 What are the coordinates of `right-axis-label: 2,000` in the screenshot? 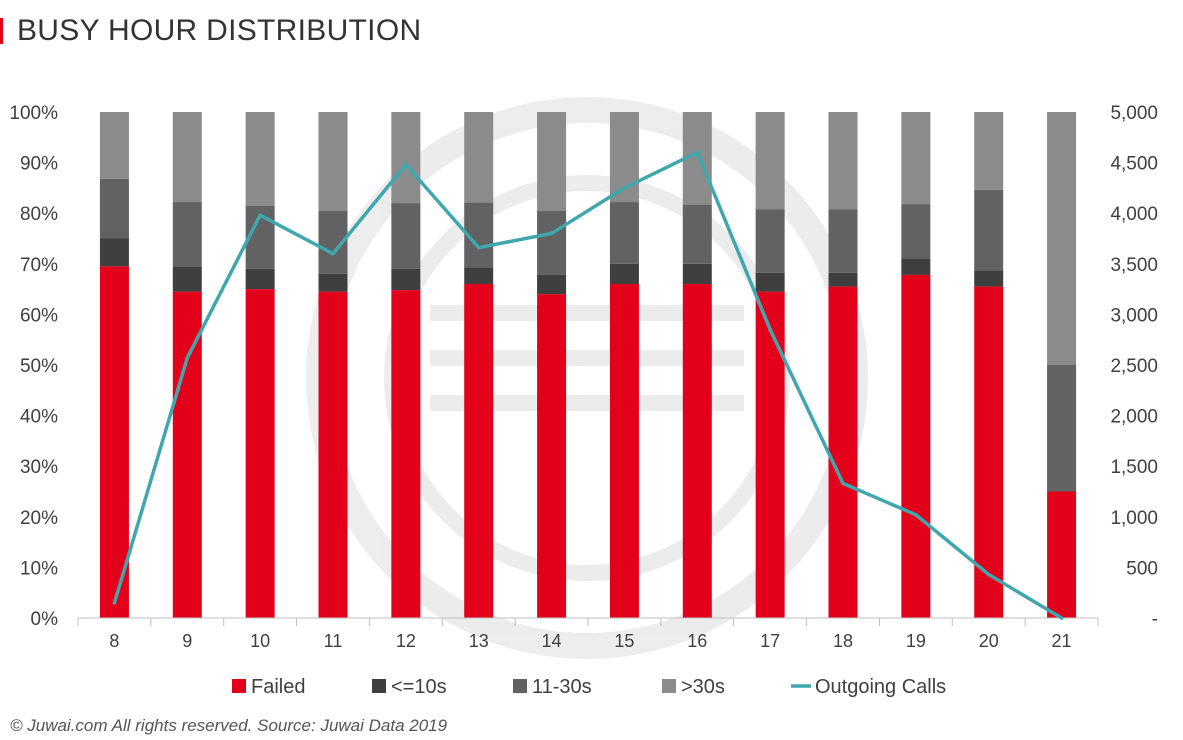 It's located at (1134, 417).